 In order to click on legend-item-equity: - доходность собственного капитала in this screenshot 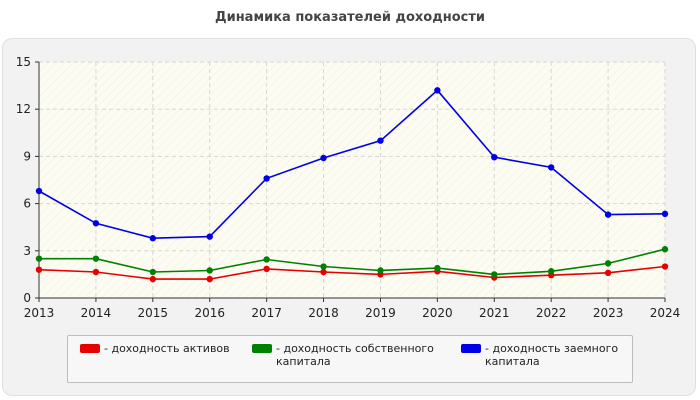, I will do `click(344, 355)`.